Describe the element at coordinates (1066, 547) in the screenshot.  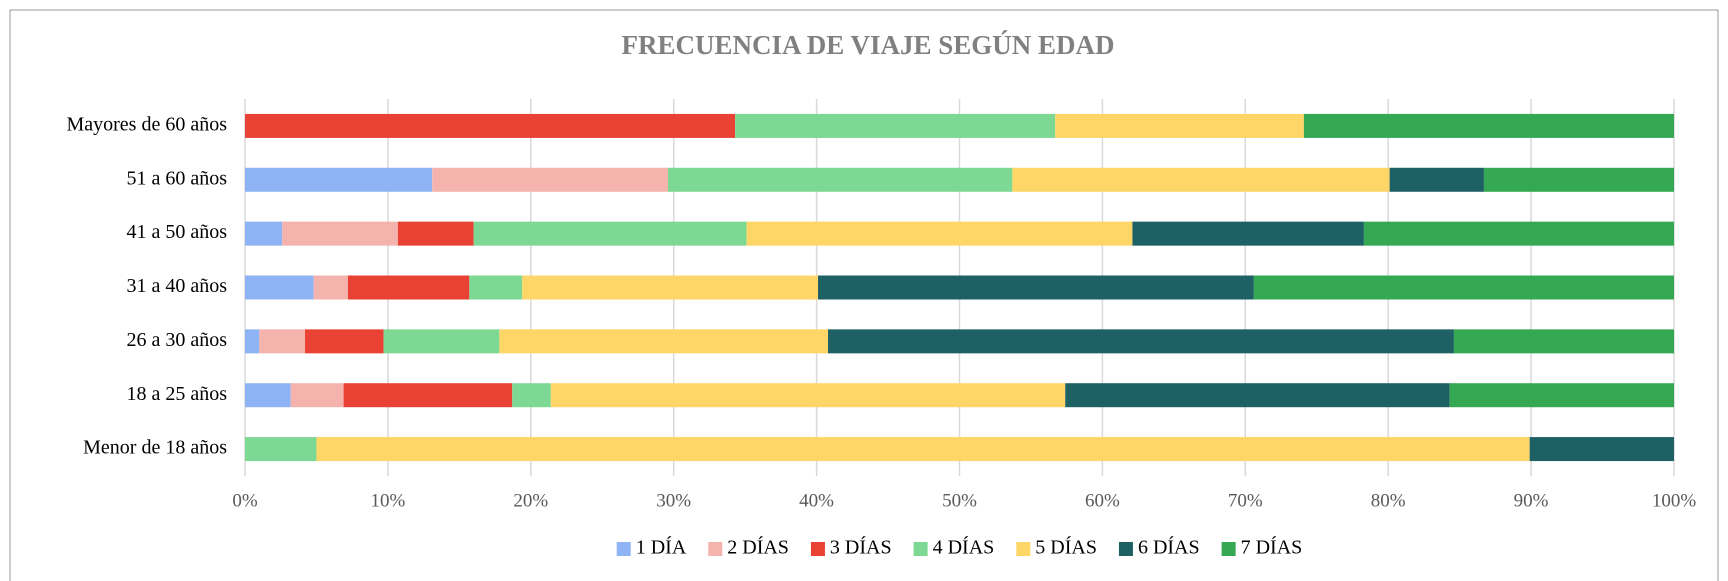
I see `legend-label: 5 DÍAS` at that location.